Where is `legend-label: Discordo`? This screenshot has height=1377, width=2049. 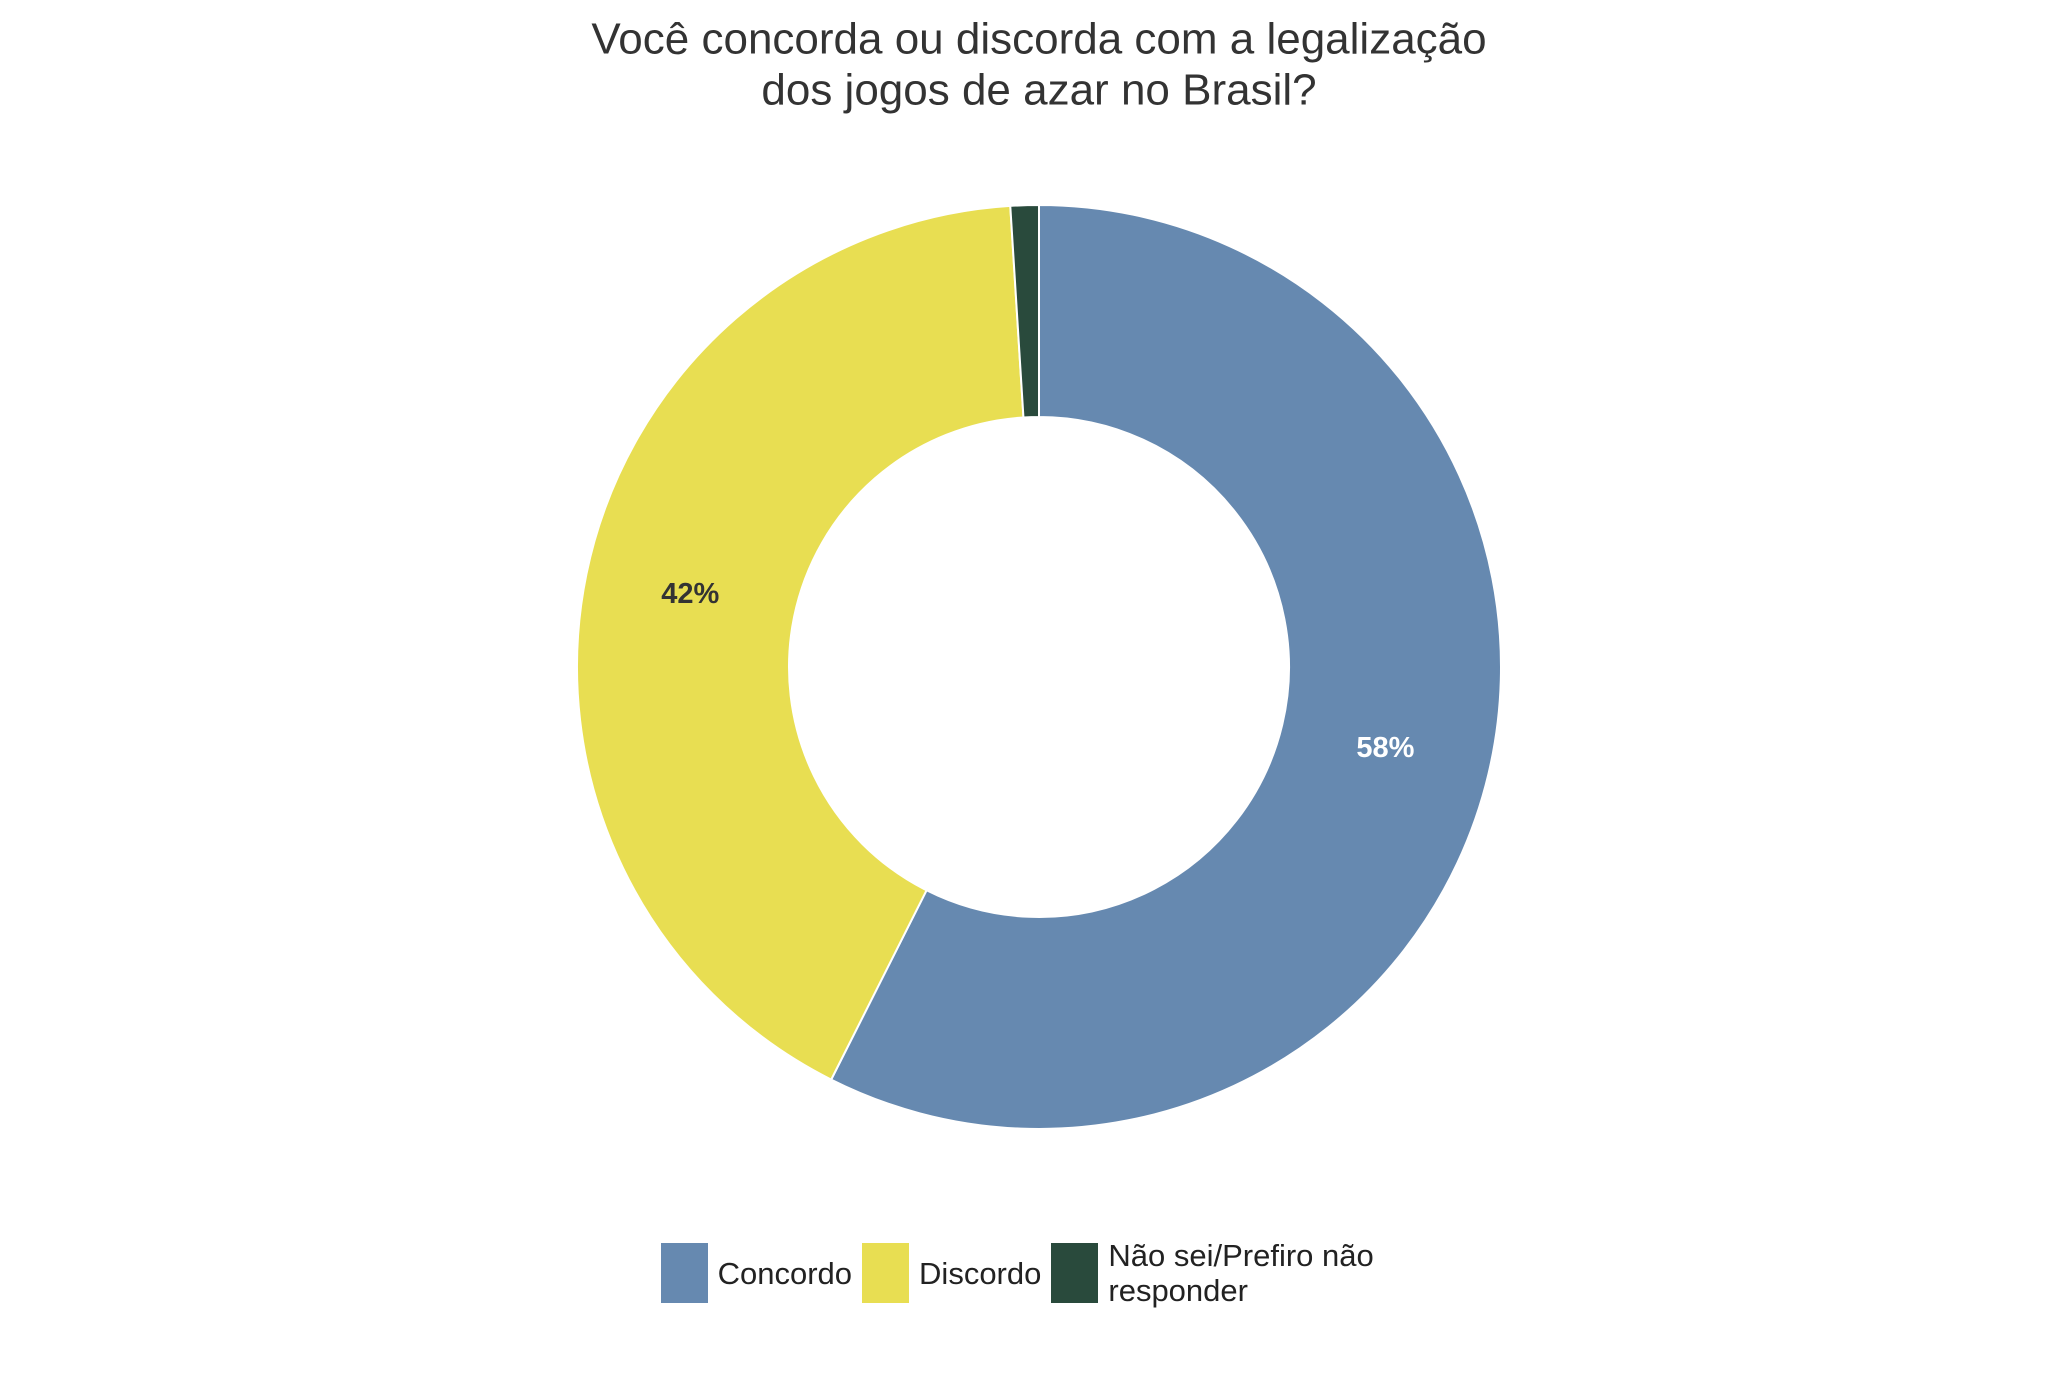 legend-label: Discordo is located at coordinates (980, 1273).